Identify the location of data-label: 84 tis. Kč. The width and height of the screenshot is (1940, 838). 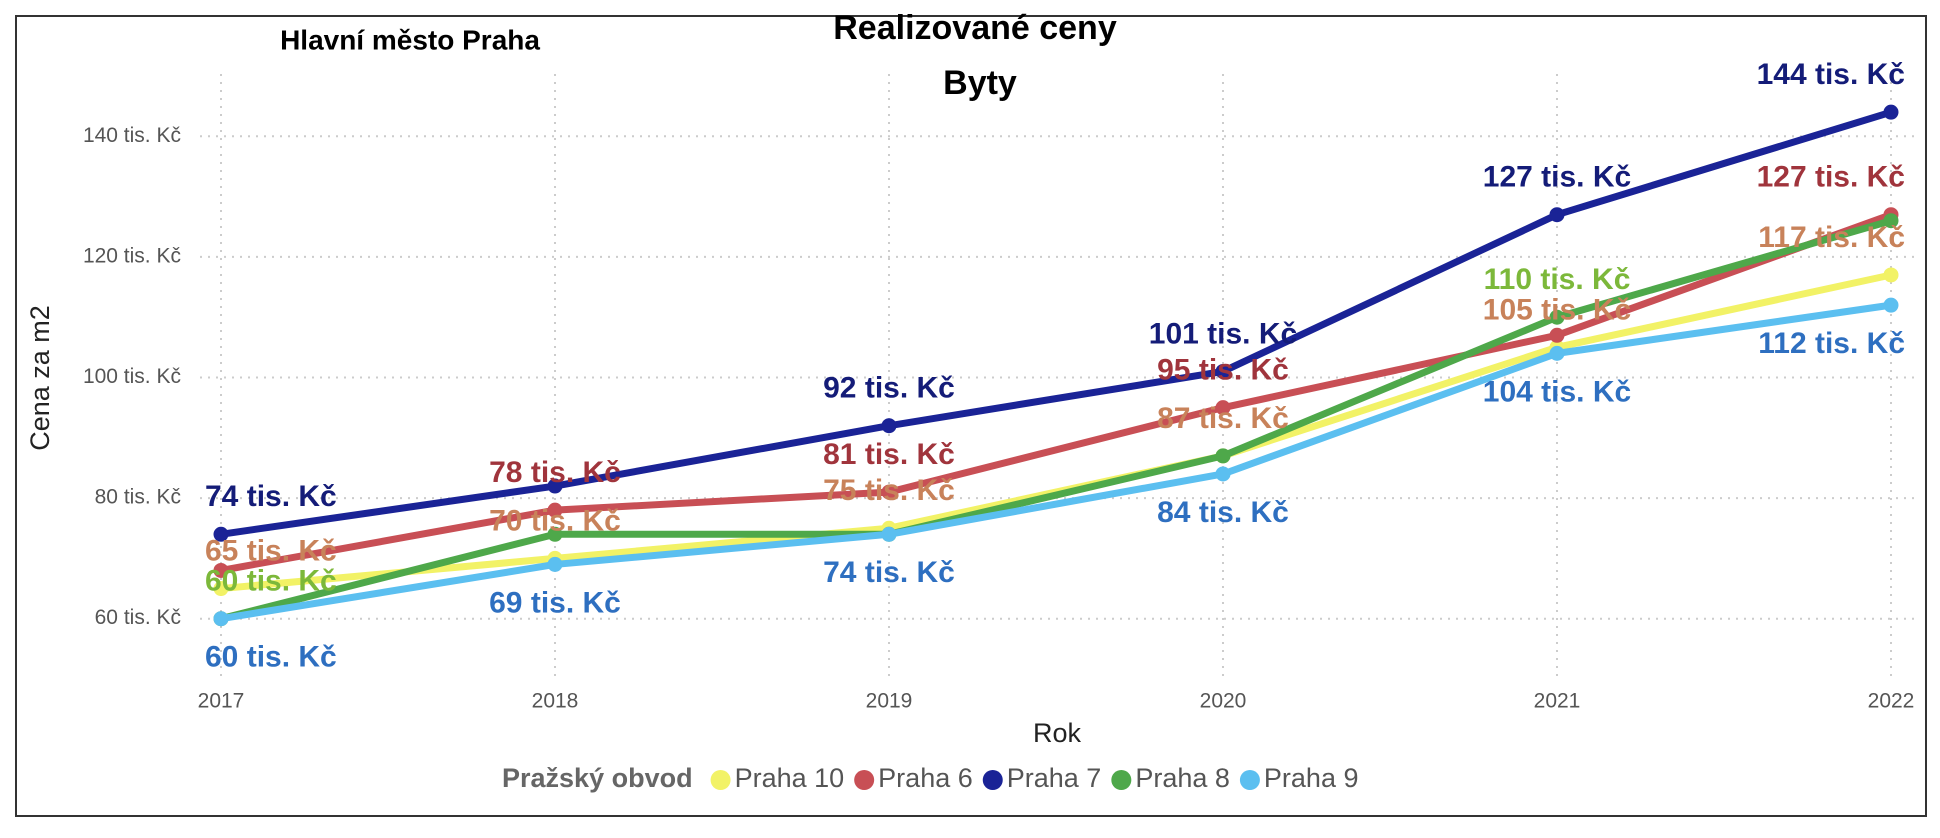
(1223, 512).